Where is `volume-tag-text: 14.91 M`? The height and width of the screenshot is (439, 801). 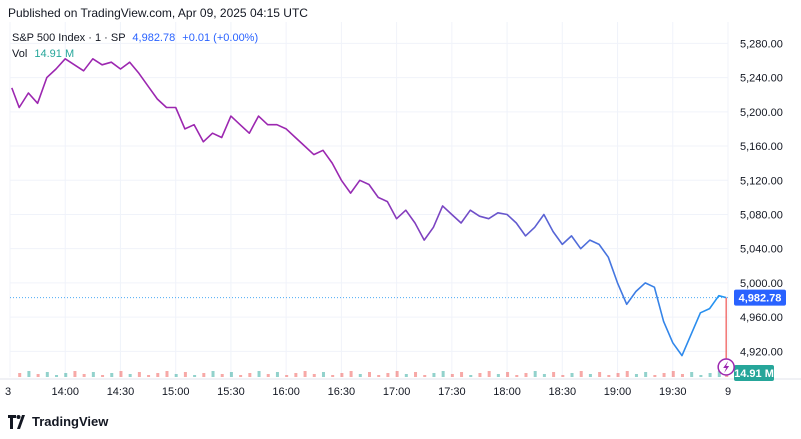
volume-tag-text: 14.91 M is located at coordinates (754, 374).